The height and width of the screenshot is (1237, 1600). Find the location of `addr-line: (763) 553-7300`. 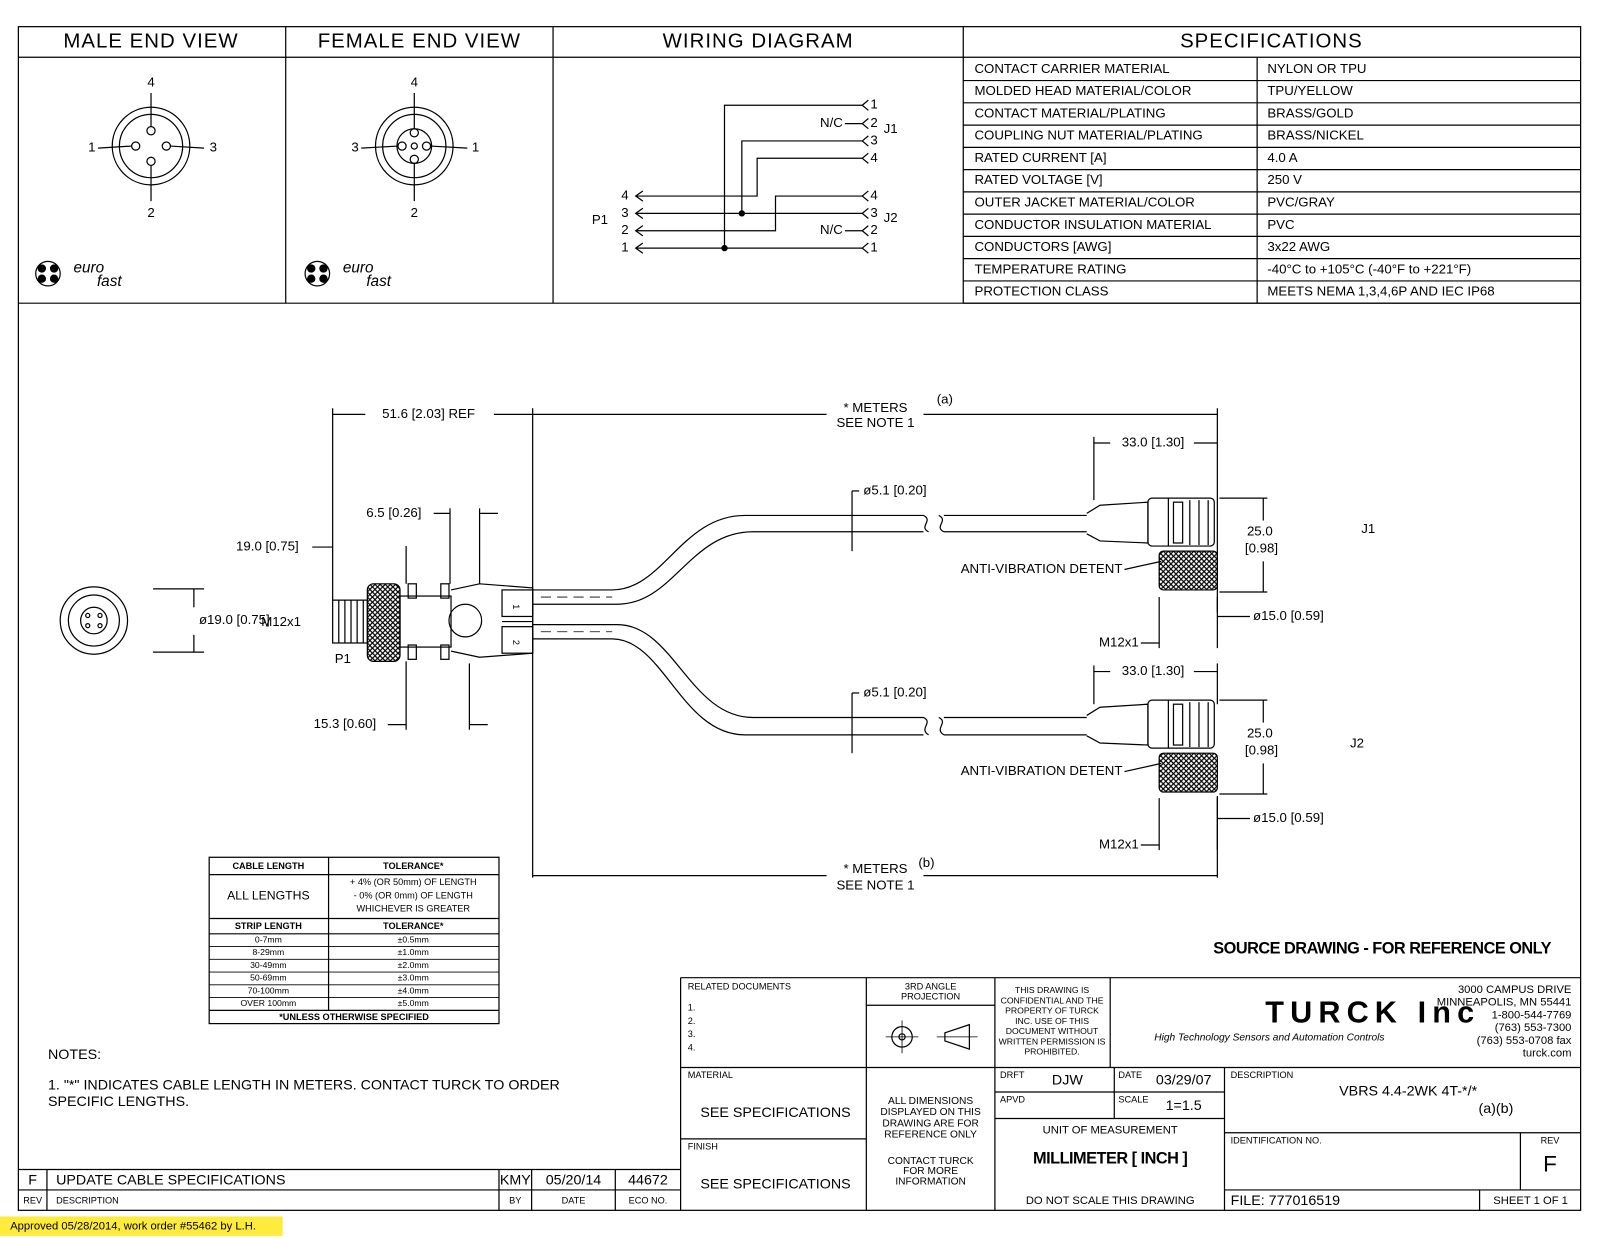

addr-line: (763) 553-7300 is located at coordinates (1533, 1028).